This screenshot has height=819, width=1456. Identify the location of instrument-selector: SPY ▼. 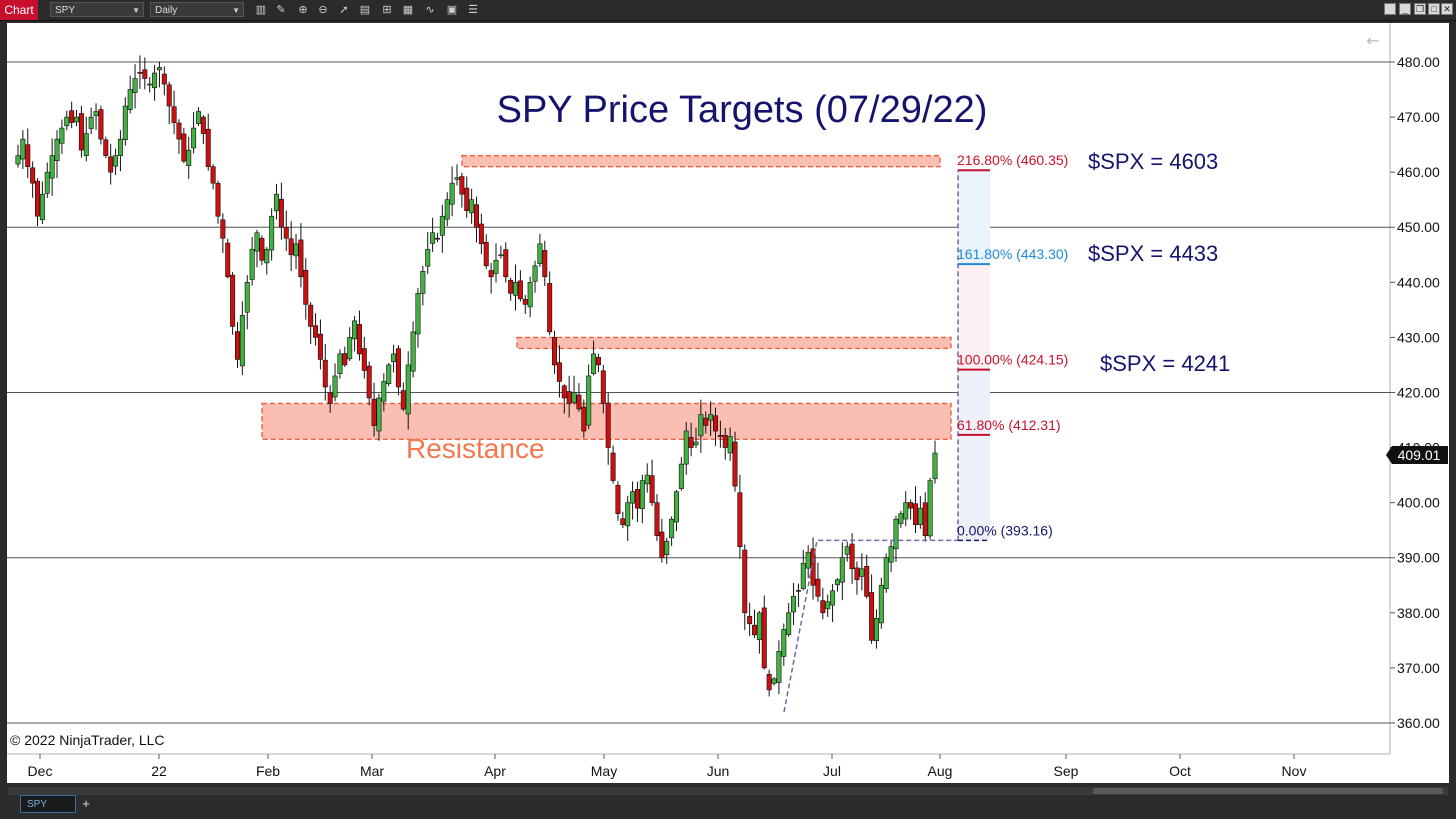
(97, 9).